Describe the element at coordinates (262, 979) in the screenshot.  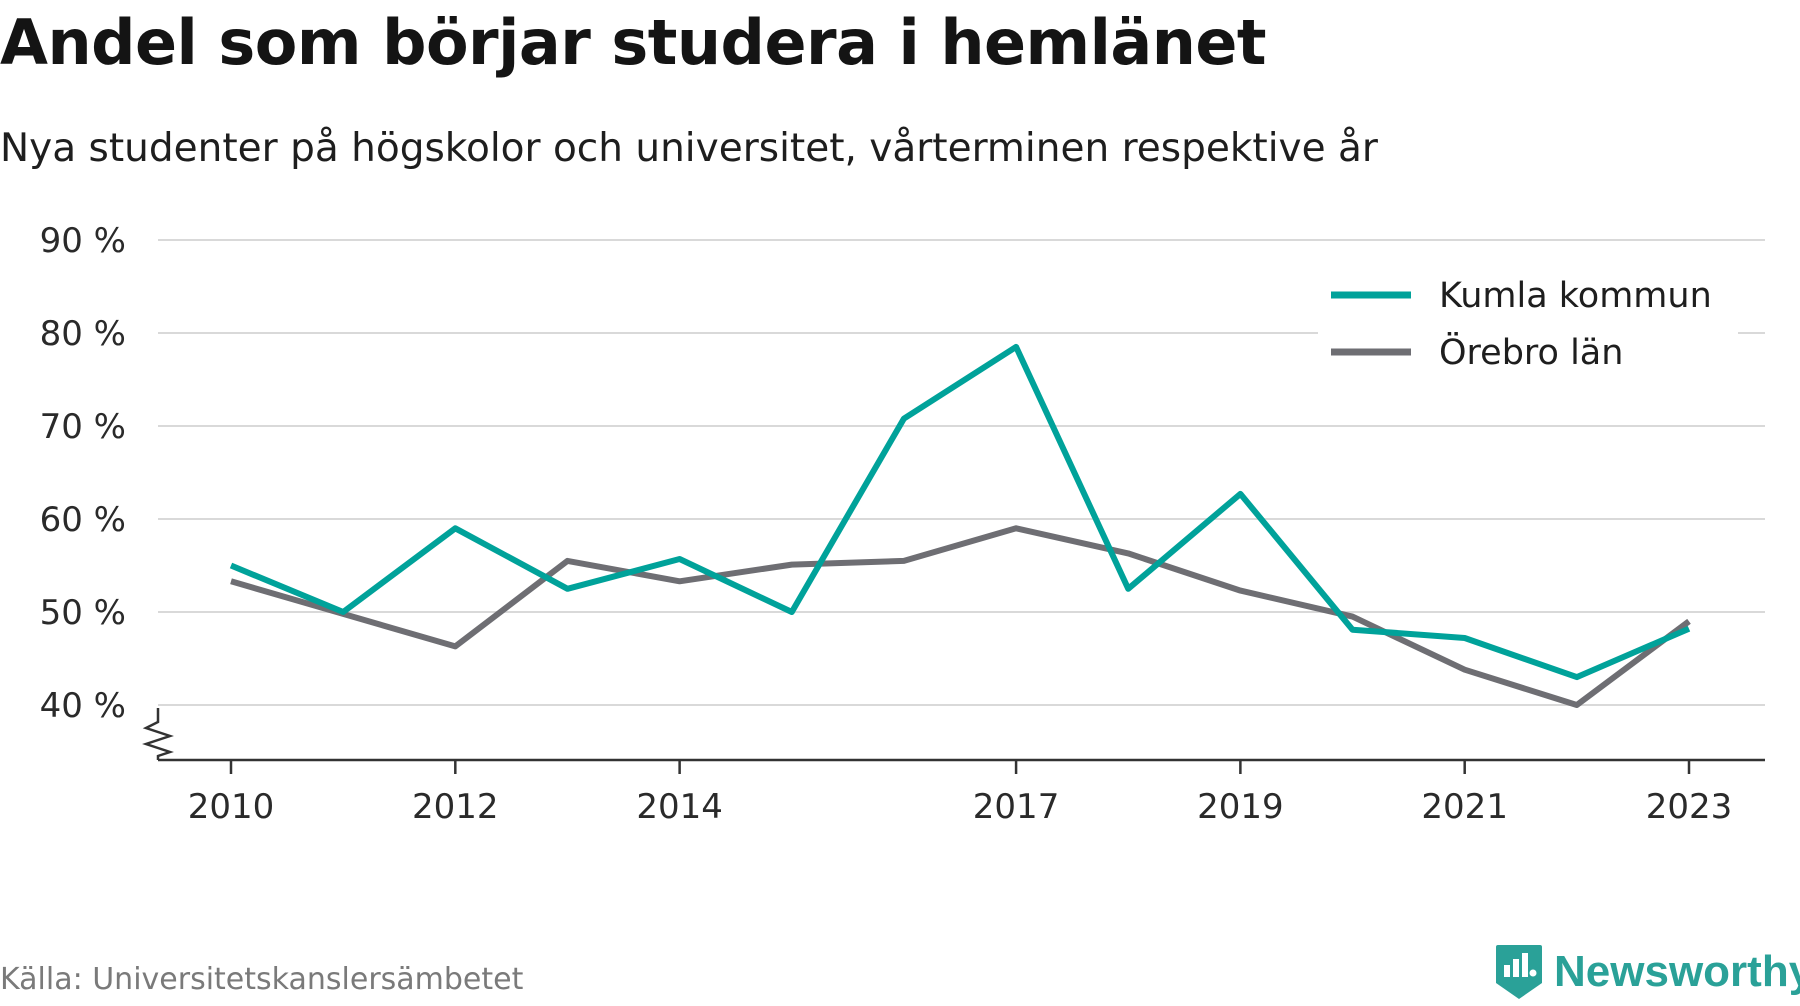
I see `source-note: Källa: Universitetskanslersämbetet` at that location.